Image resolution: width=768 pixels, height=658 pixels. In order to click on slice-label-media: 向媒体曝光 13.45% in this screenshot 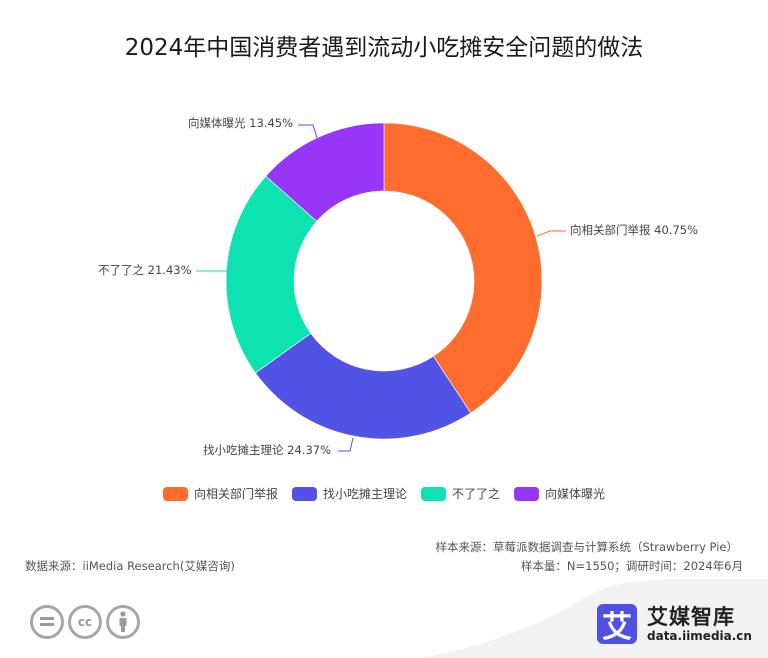, I will do `click(241, 123)`.